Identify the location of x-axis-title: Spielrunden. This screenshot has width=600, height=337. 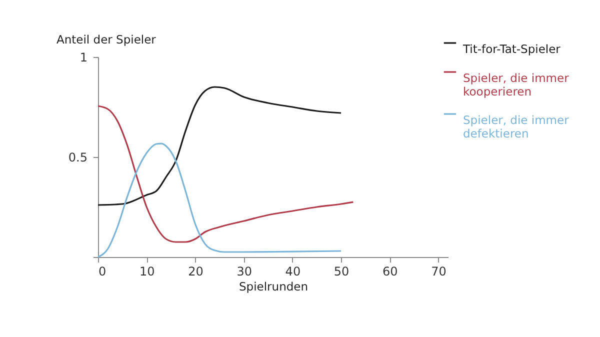
(273, 287).